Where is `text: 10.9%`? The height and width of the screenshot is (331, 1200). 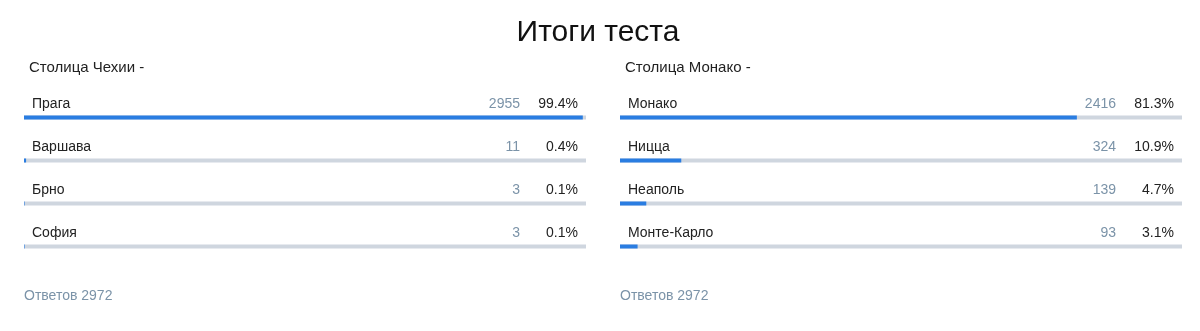
text: 10.9% is located at coordinates (1154, 145).